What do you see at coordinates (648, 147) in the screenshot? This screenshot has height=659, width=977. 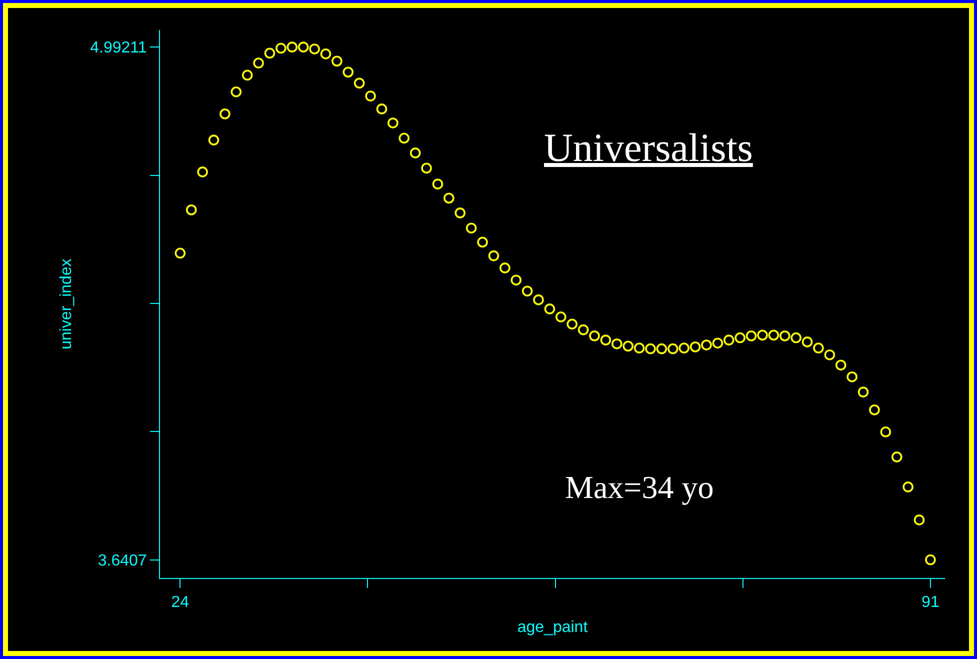 I see `annotation: Universalists` at bounding box center [648, 147].